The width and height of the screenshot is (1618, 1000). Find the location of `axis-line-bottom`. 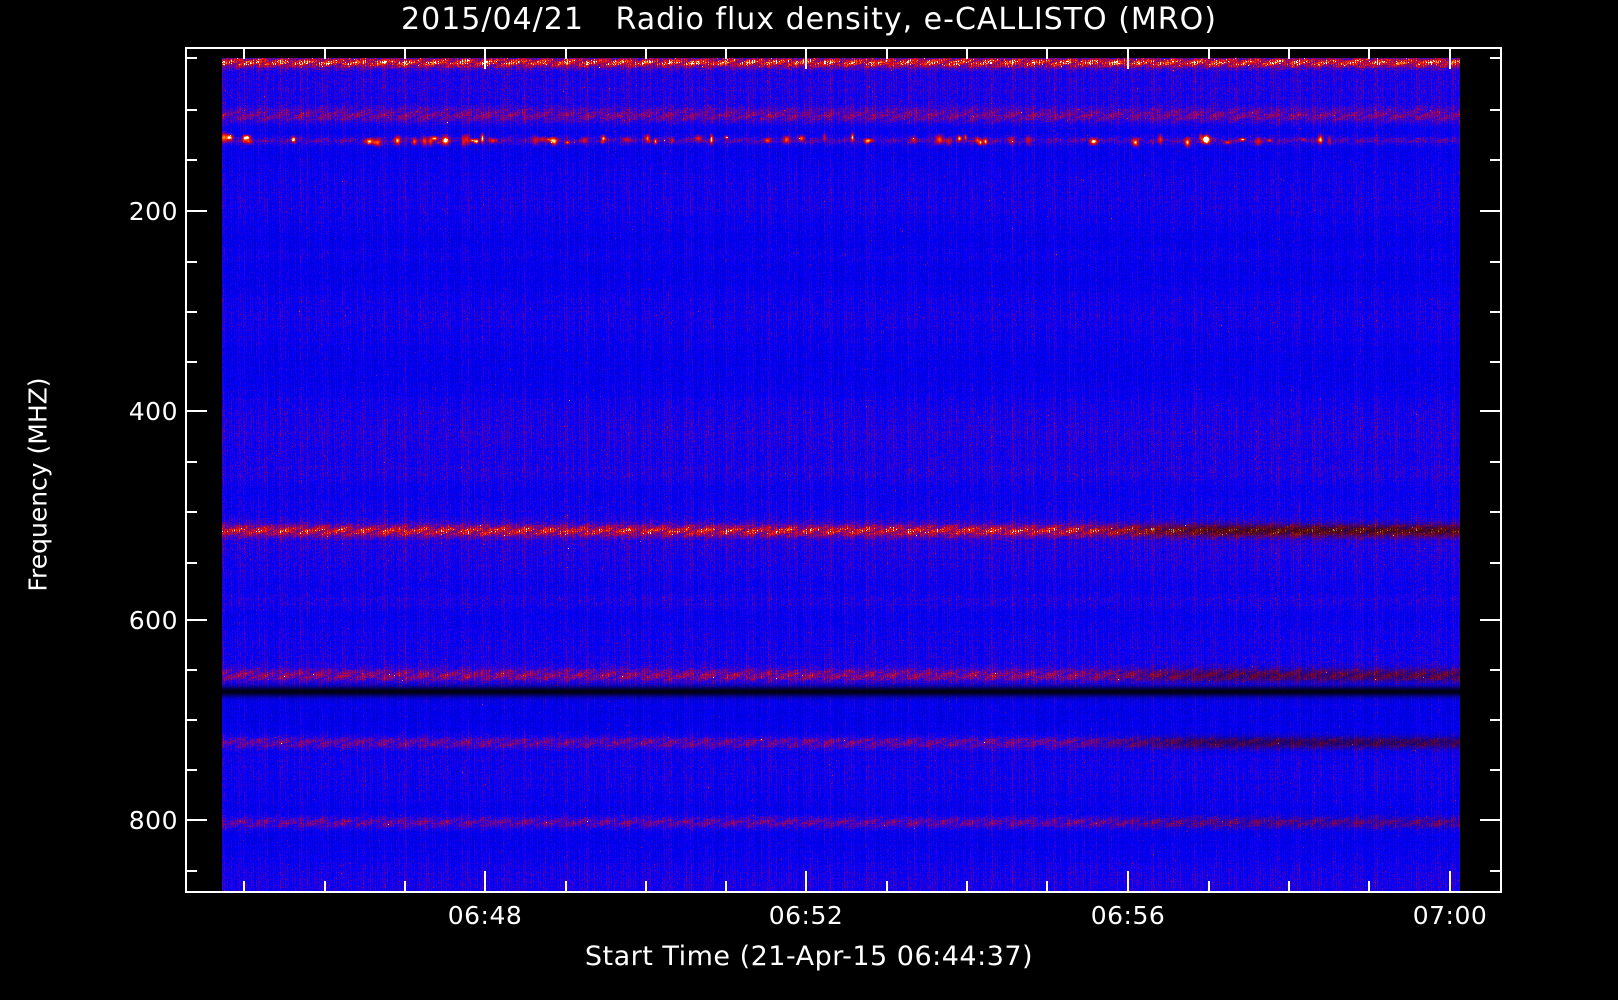

axis-line-bottom is located at coordinates (843, 892).